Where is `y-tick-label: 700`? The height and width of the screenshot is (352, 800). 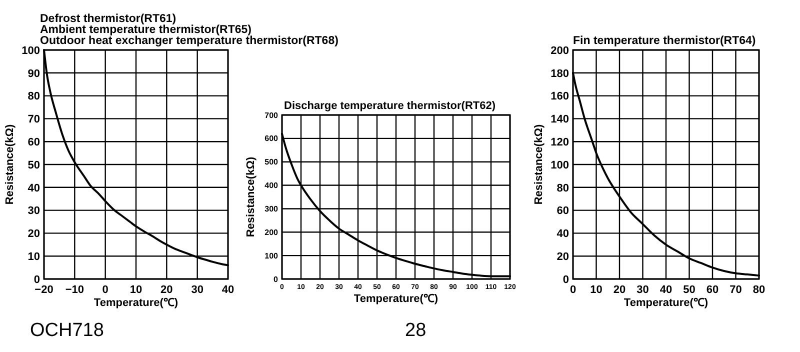 y-tick-label: 700 is located at coordinates (271, 115).